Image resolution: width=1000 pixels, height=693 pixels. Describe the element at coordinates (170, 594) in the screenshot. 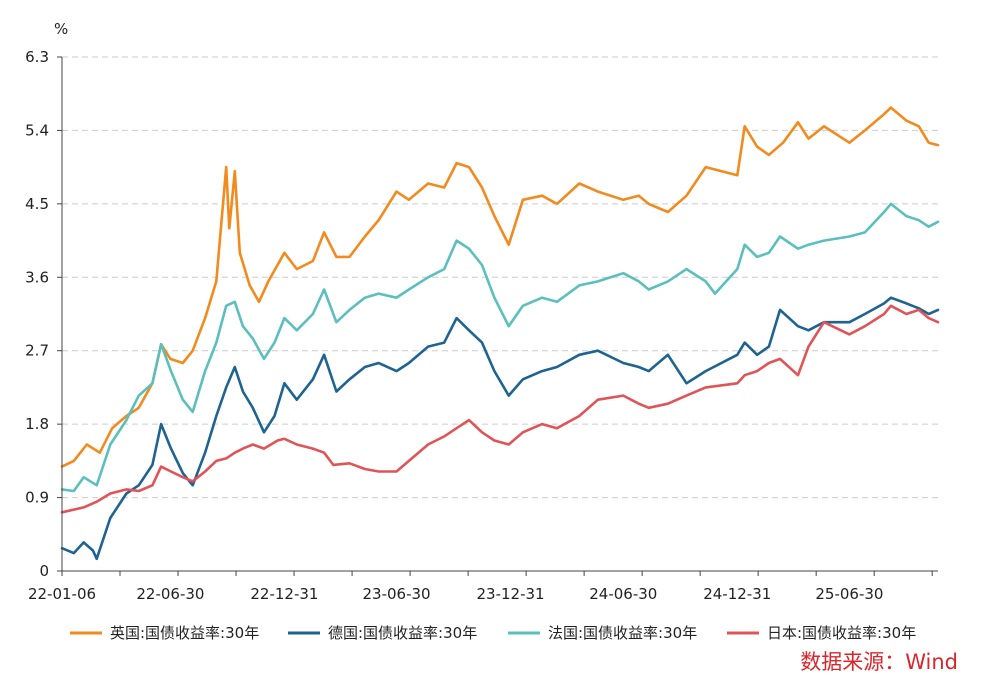

I see `x-tick-label: 22-06-30` at that location.